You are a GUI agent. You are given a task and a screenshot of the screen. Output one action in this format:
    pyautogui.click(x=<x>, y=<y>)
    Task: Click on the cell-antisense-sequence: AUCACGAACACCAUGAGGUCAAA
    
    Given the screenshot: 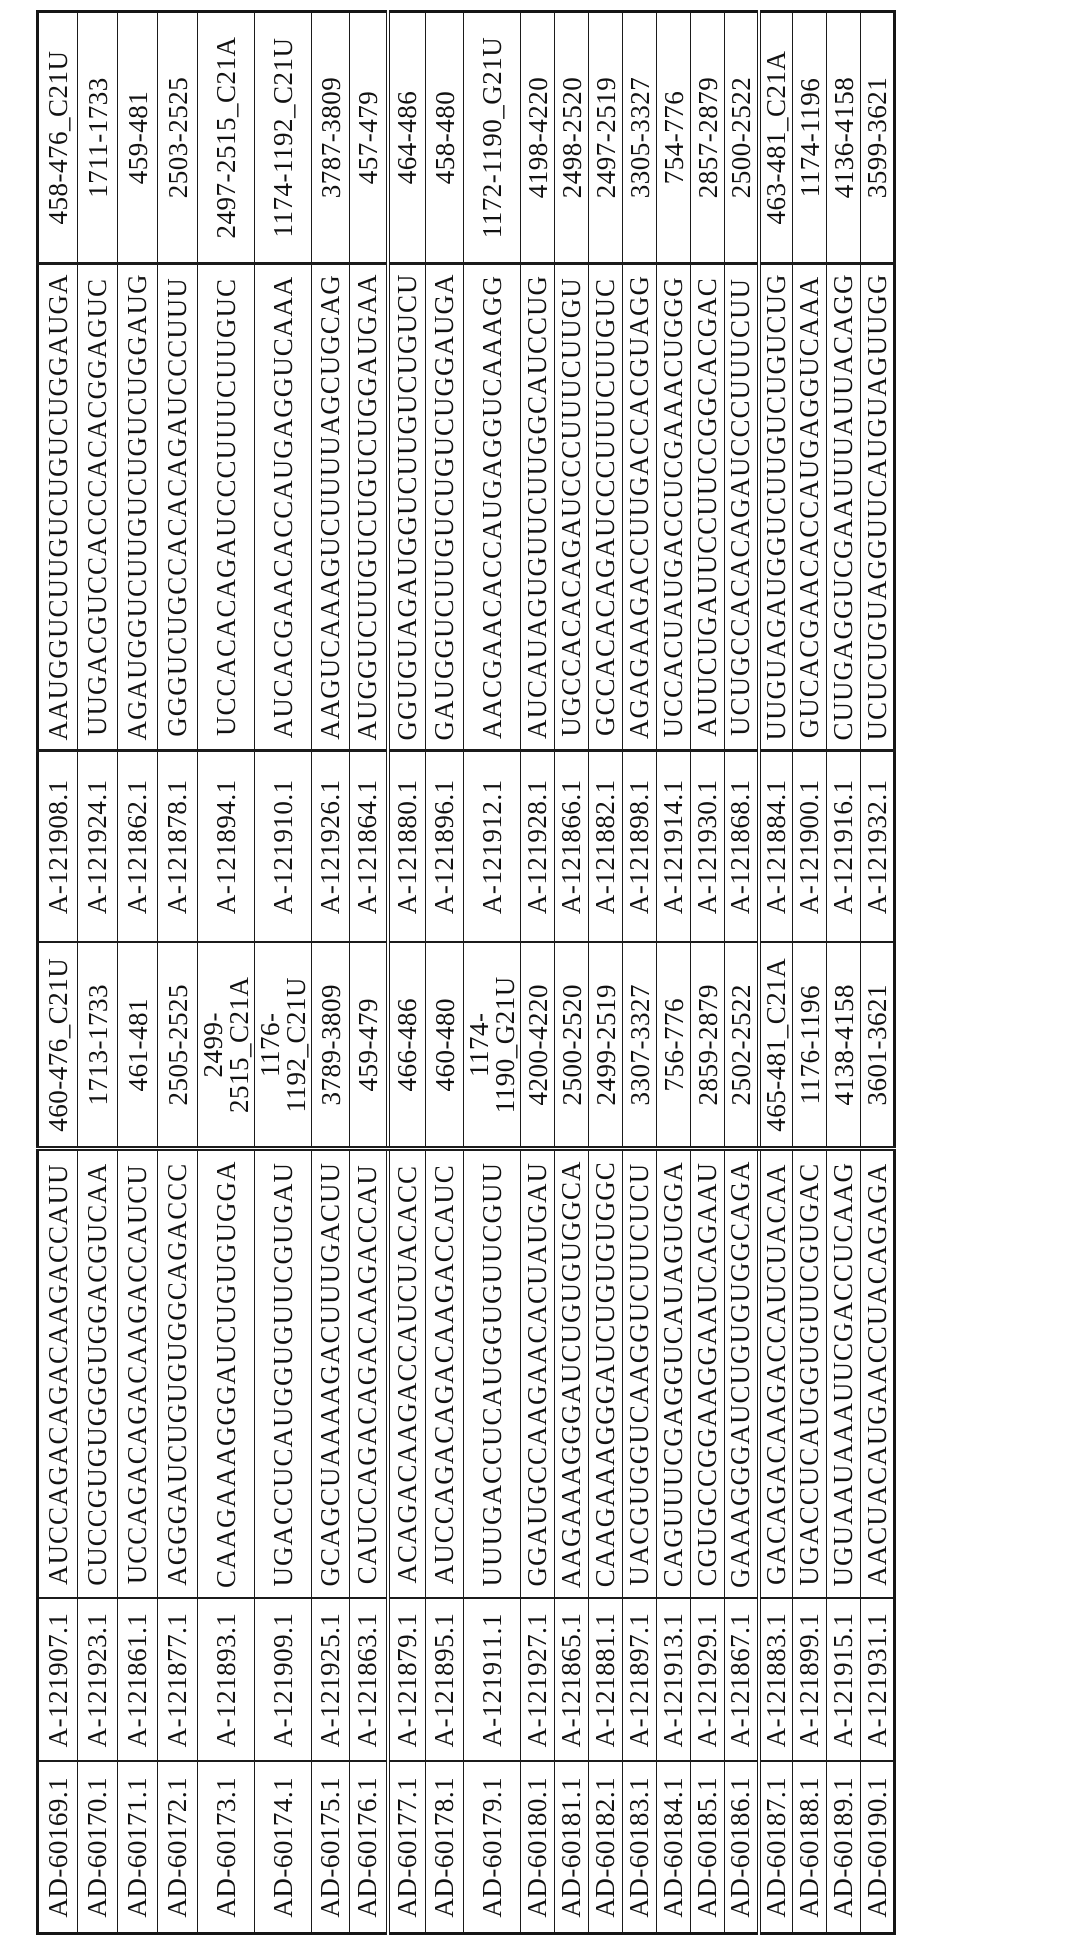 What is the action you would take?
    pyautogui.click(x=283, y=507)
    